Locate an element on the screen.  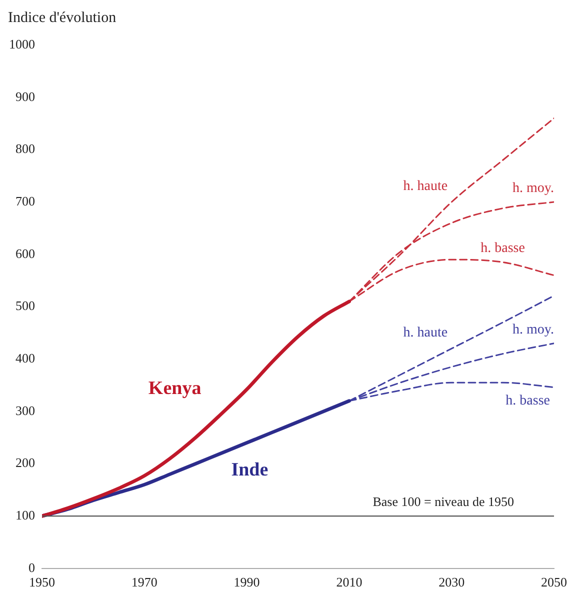
y-tick-label: 600 is located at coordinates (25, 253).